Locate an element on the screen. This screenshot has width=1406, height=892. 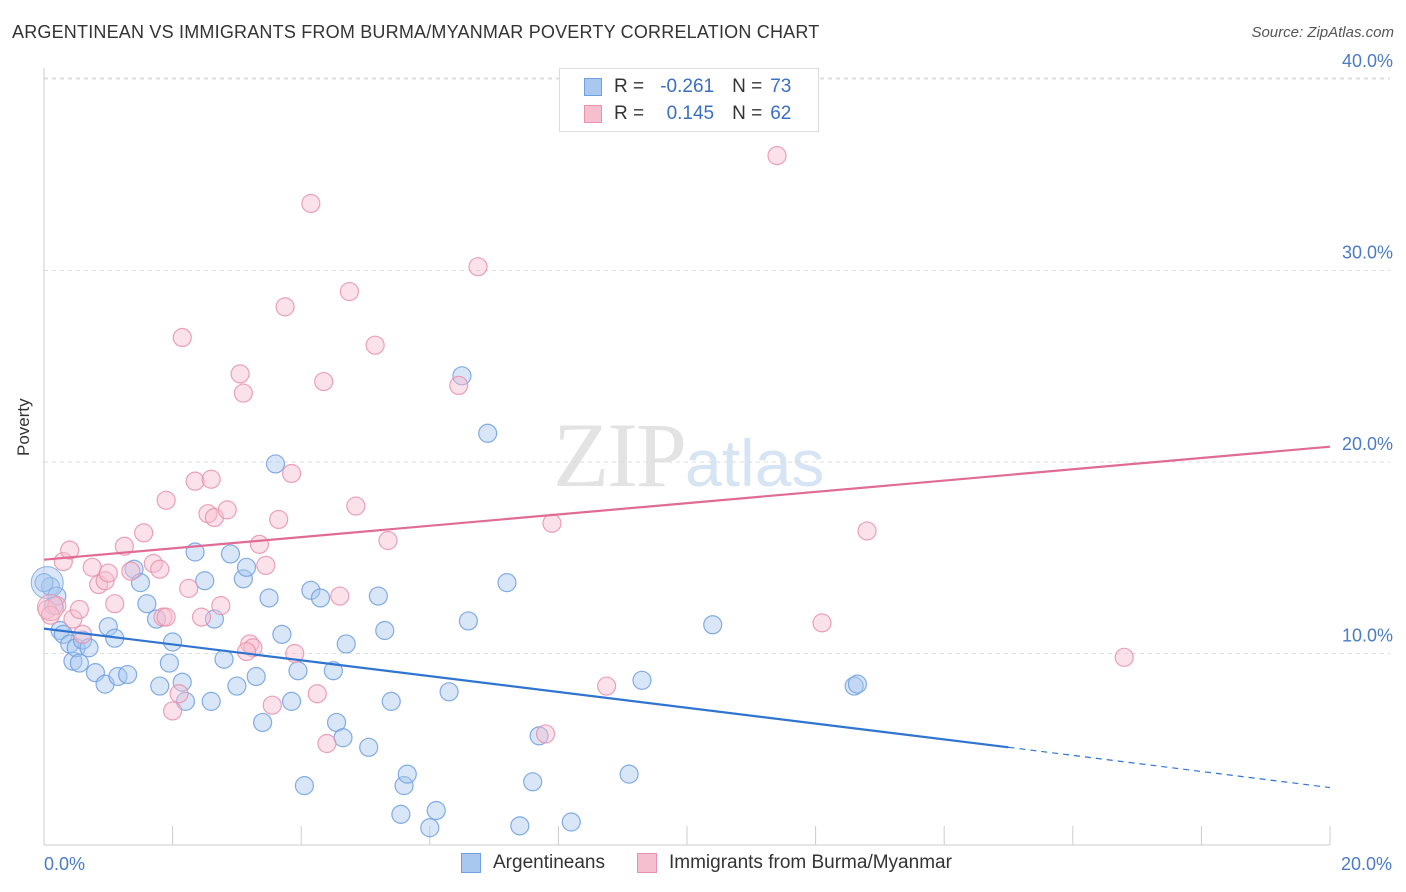
legend-swatch-blue is located at coordinates (593, 87).